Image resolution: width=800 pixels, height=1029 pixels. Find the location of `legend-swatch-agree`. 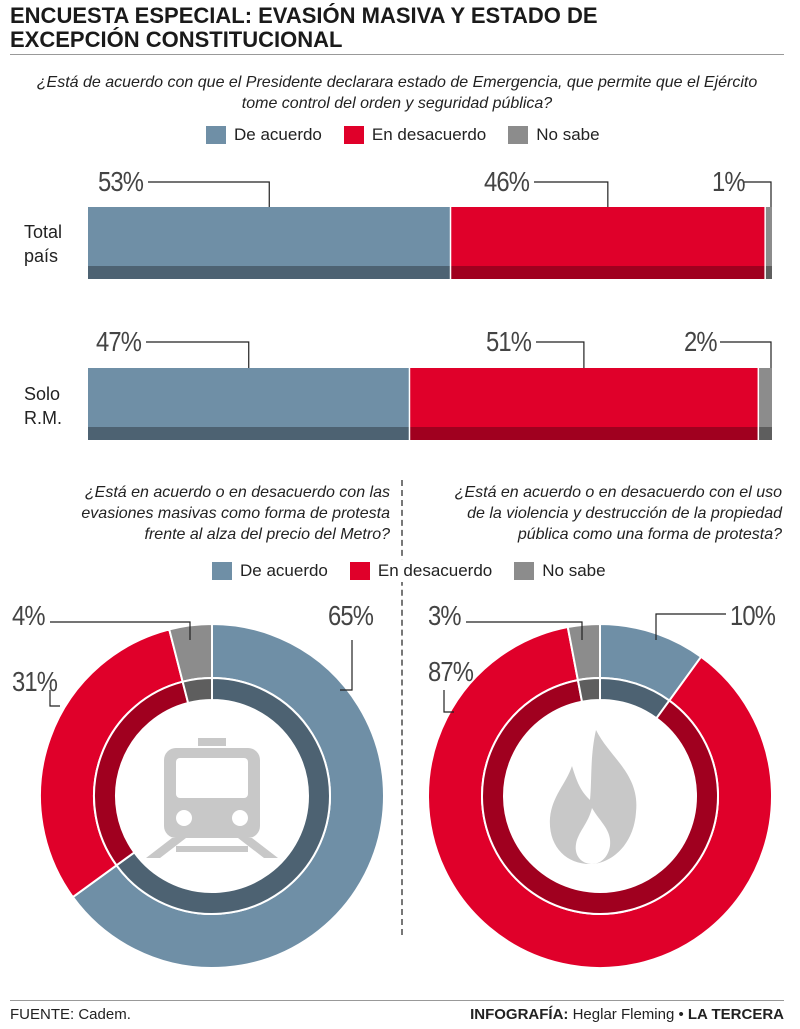

legend-swatch-agree is located at coordinates (216, 135).